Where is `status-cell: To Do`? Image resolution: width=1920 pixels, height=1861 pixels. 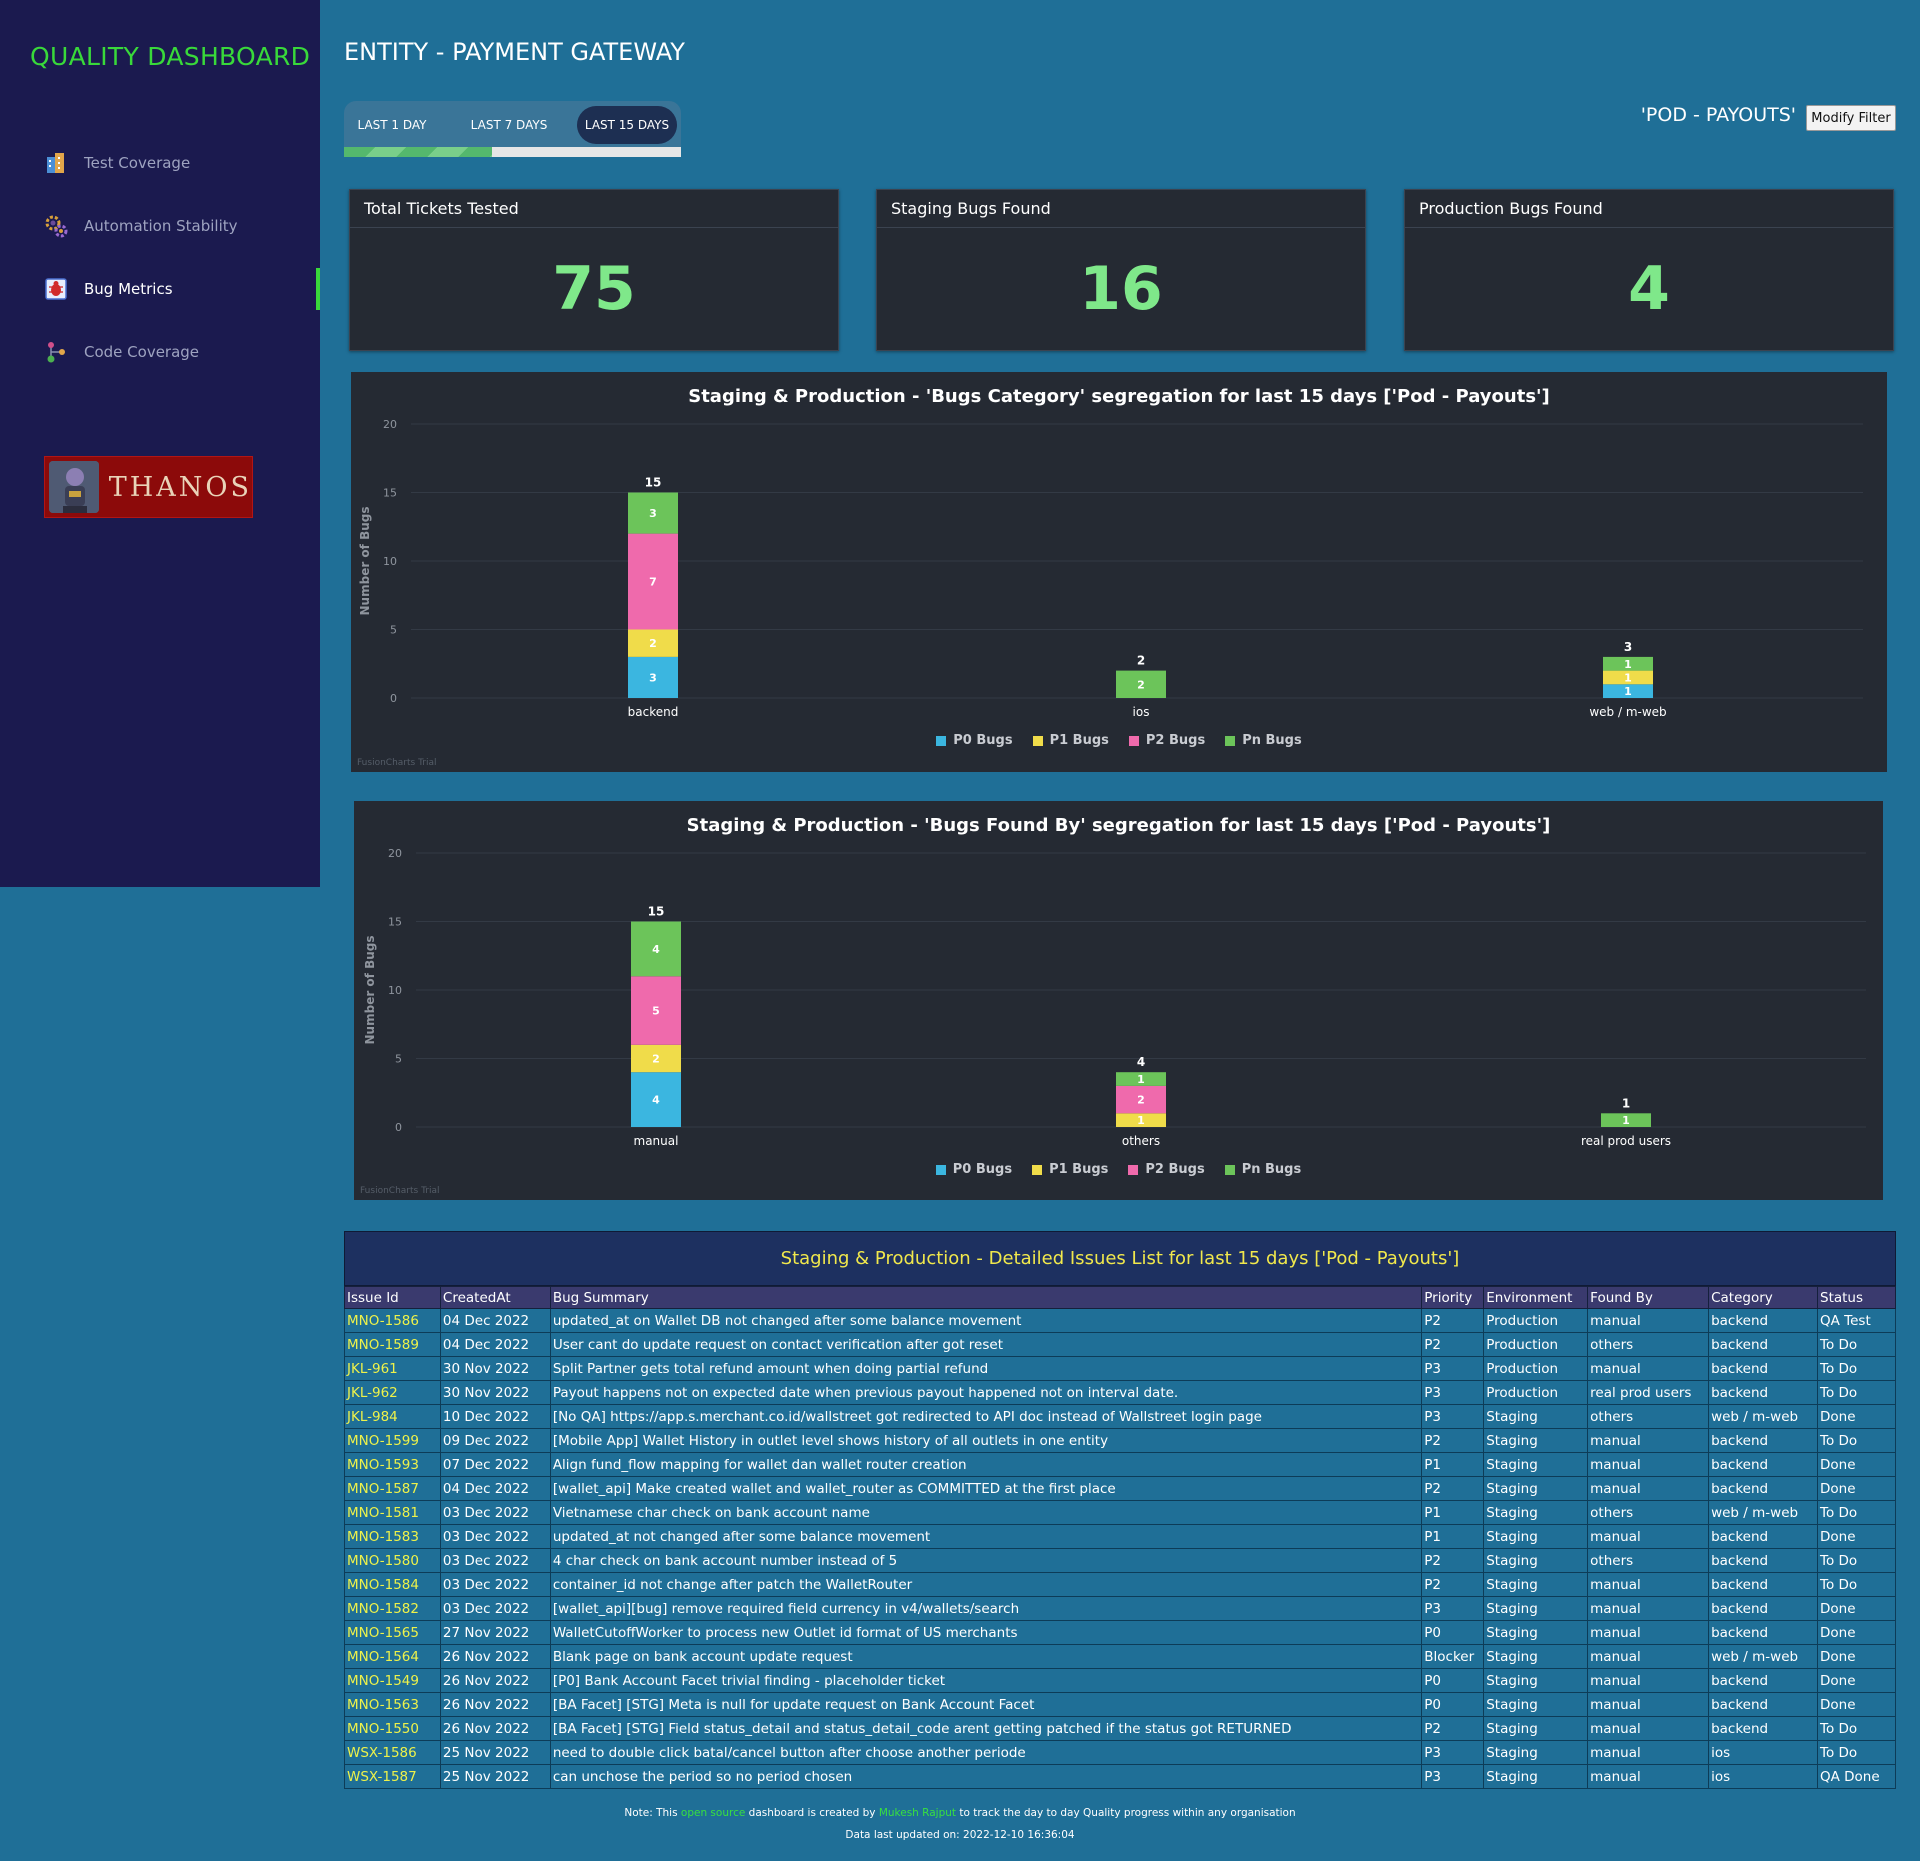 status-cell: To Do is located at coordinates (1856, 1368).